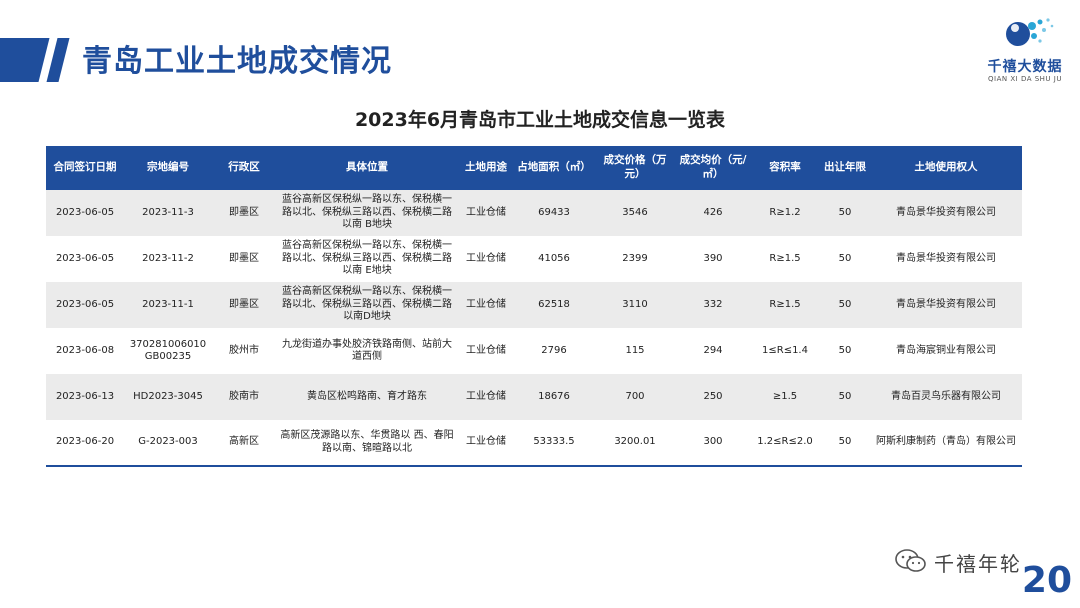 The width and height of the screenshot is (1080, 608). I want to click on table-cell: 青岛海宸铜业有限公司, so click(946, 351).